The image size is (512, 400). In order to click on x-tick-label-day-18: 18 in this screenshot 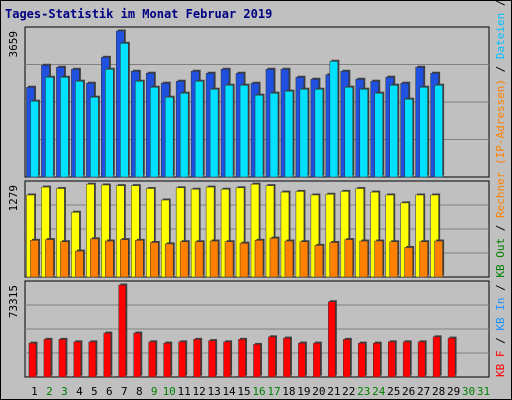, I will do `click(288, 391)`.